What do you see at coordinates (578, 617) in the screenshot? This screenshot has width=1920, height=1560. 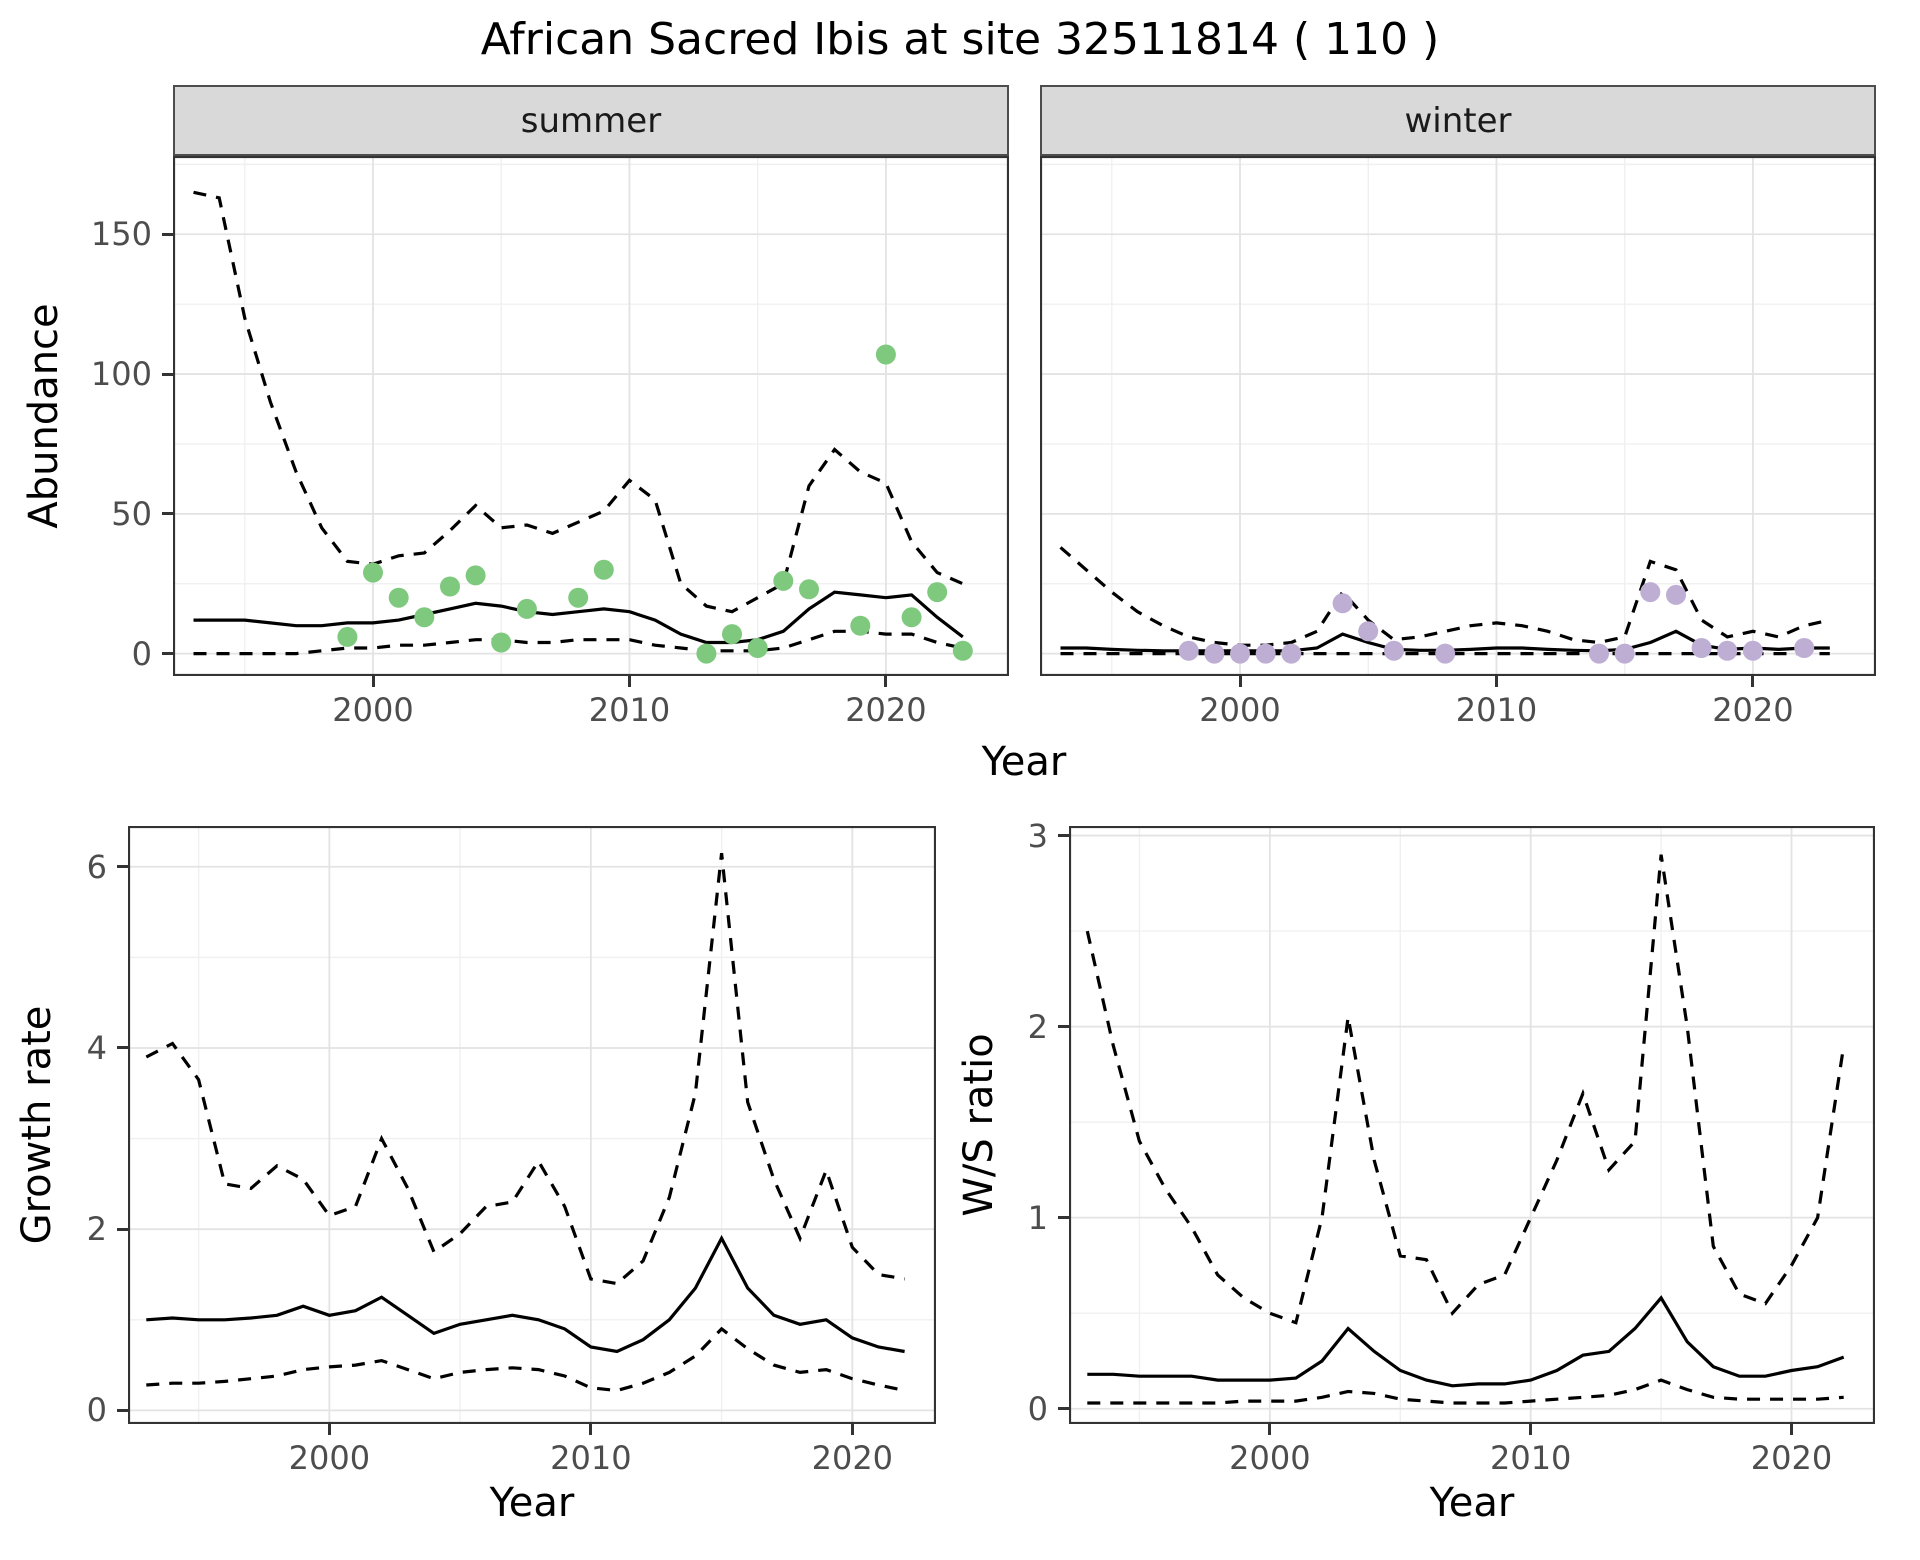 I see `panel-abundance-summer-mean-line` at bounding box center [578, 617].